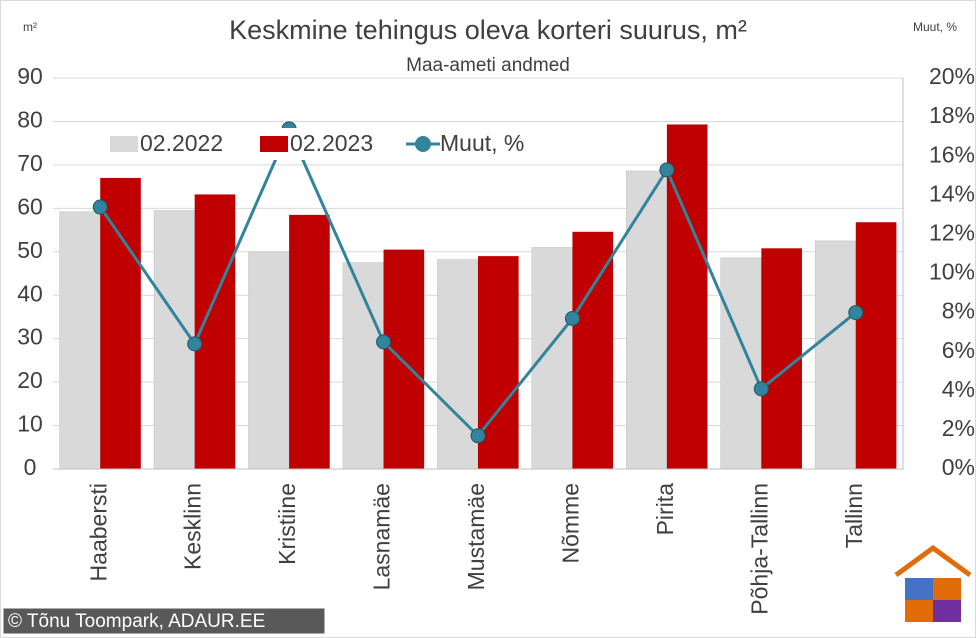  I want to click on x-tick-label: Tallinn, so click(854, 515).